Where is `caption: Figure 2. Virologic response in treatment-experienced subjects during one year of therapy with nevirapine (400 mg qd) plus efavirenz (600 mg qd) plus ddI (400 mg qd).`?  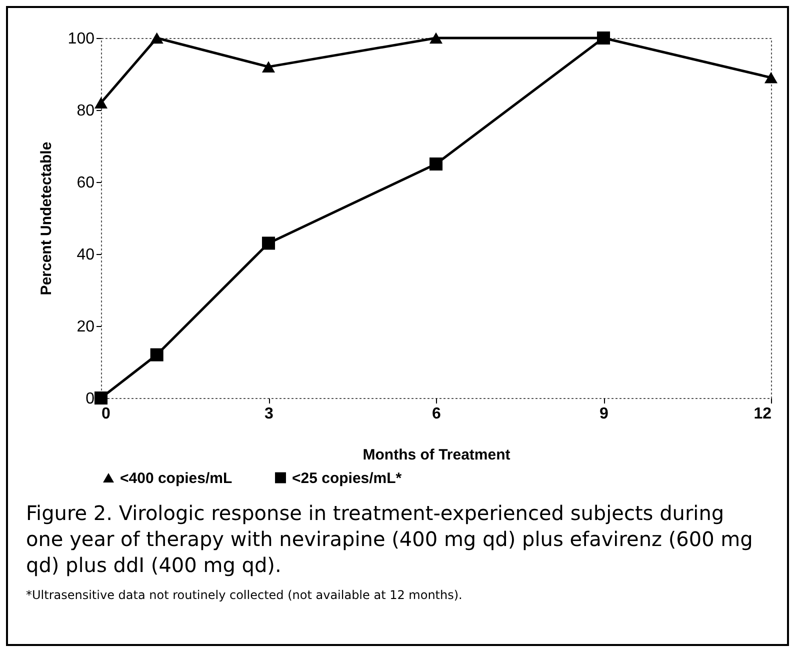 caption: Figure 2. Virologic response in treatment-experienced subjects during one year of therapy with nevirapine (400 mg qd) plus efavirenz (600 mg qd) plus ddI (400 mg qd). is located at coordinates (390, 539).